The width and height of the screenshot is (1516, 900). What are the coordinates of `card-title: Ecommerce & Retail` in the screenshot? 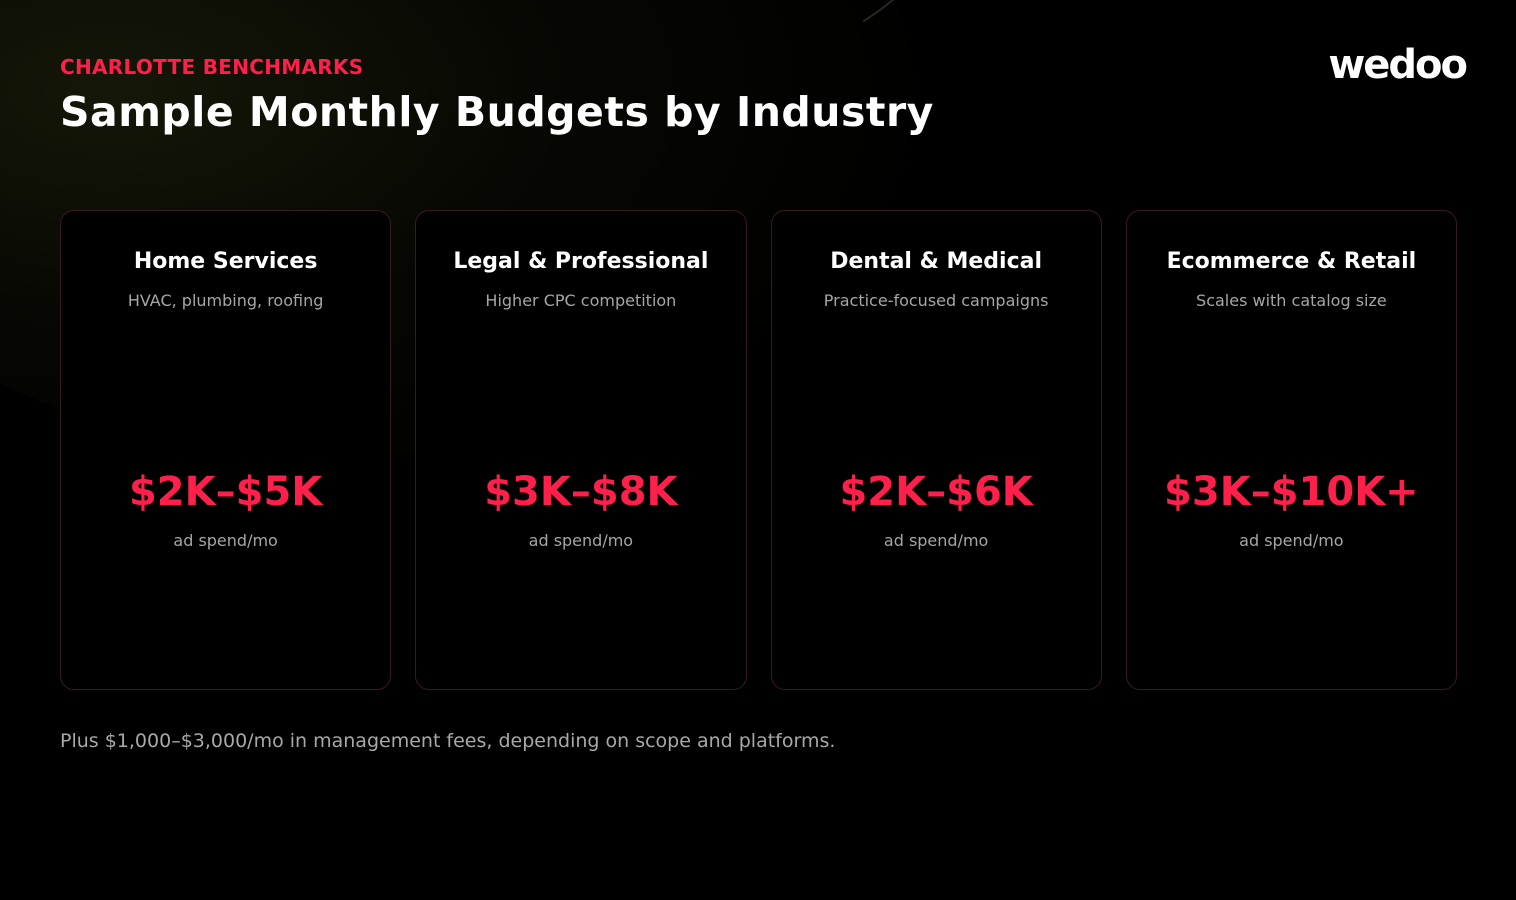 It's located at (1291, 261).